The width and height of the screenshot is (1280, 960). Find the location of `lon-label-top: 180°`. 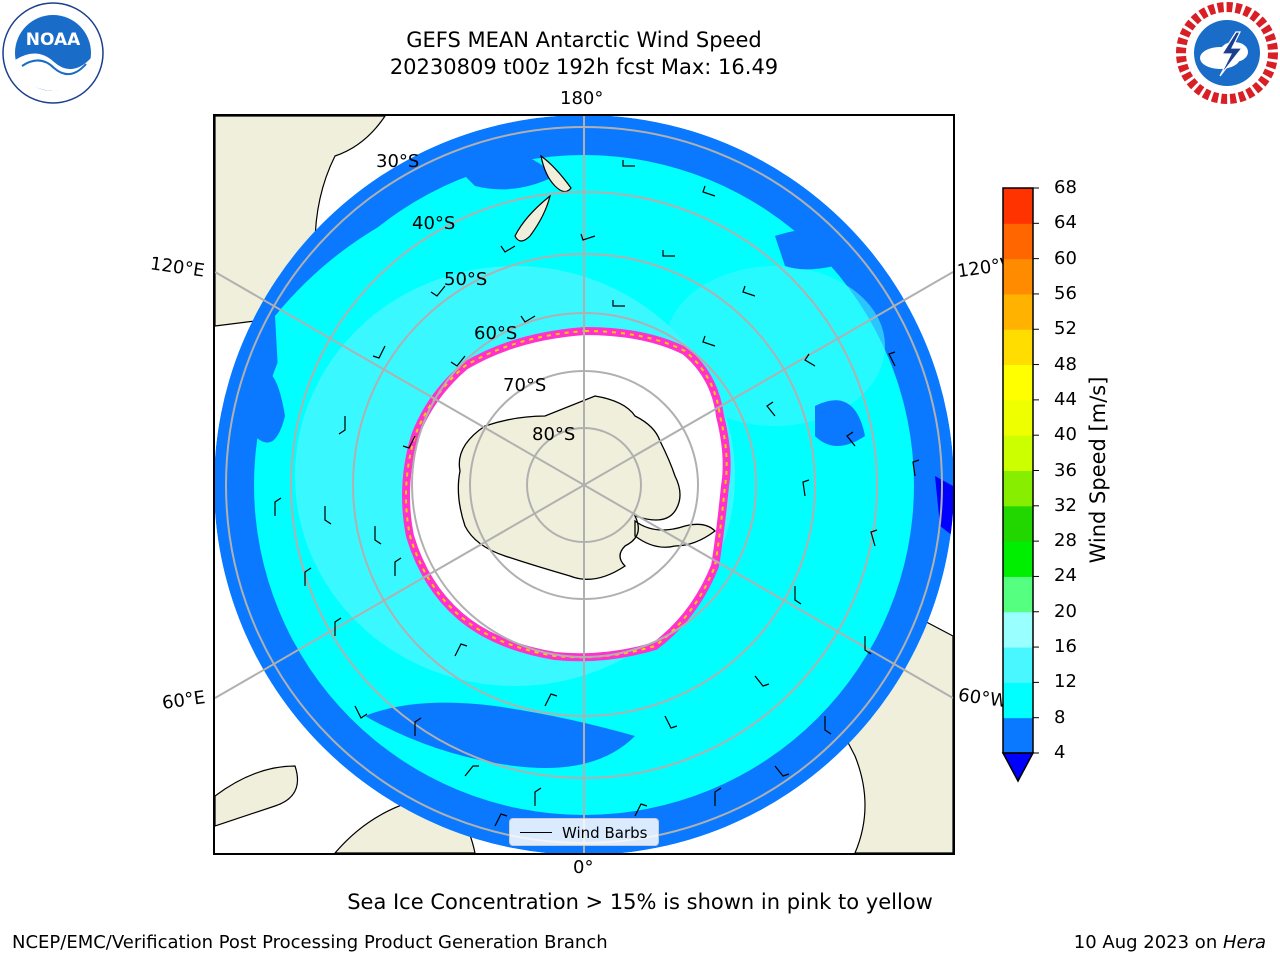

lon-label-top: 180° is located at coordinates (582, 98).